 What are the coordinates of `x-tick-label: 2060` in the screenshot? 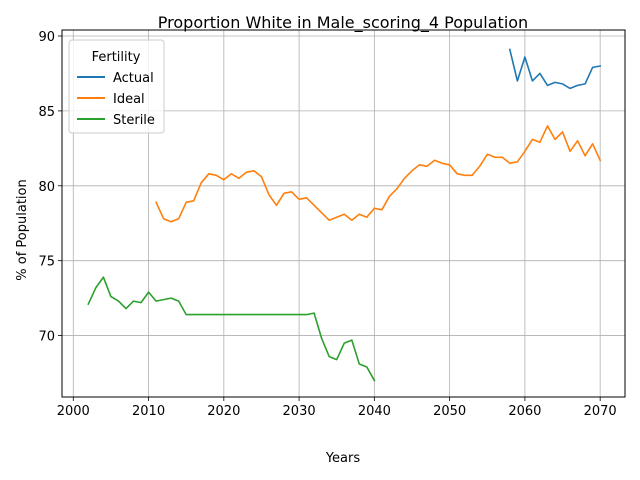 It's located at (524, 411).